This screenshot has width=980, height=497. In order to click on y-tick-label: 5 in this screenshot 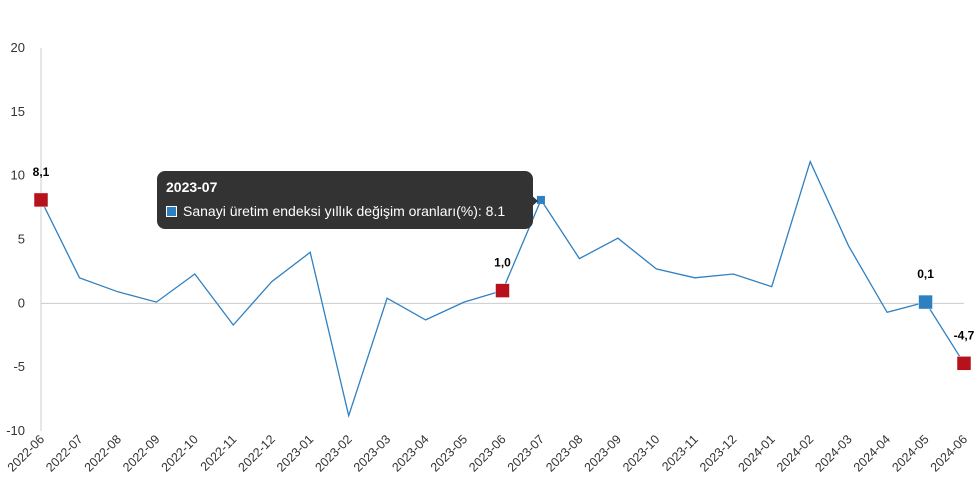, I will do `click(21, 239)`.